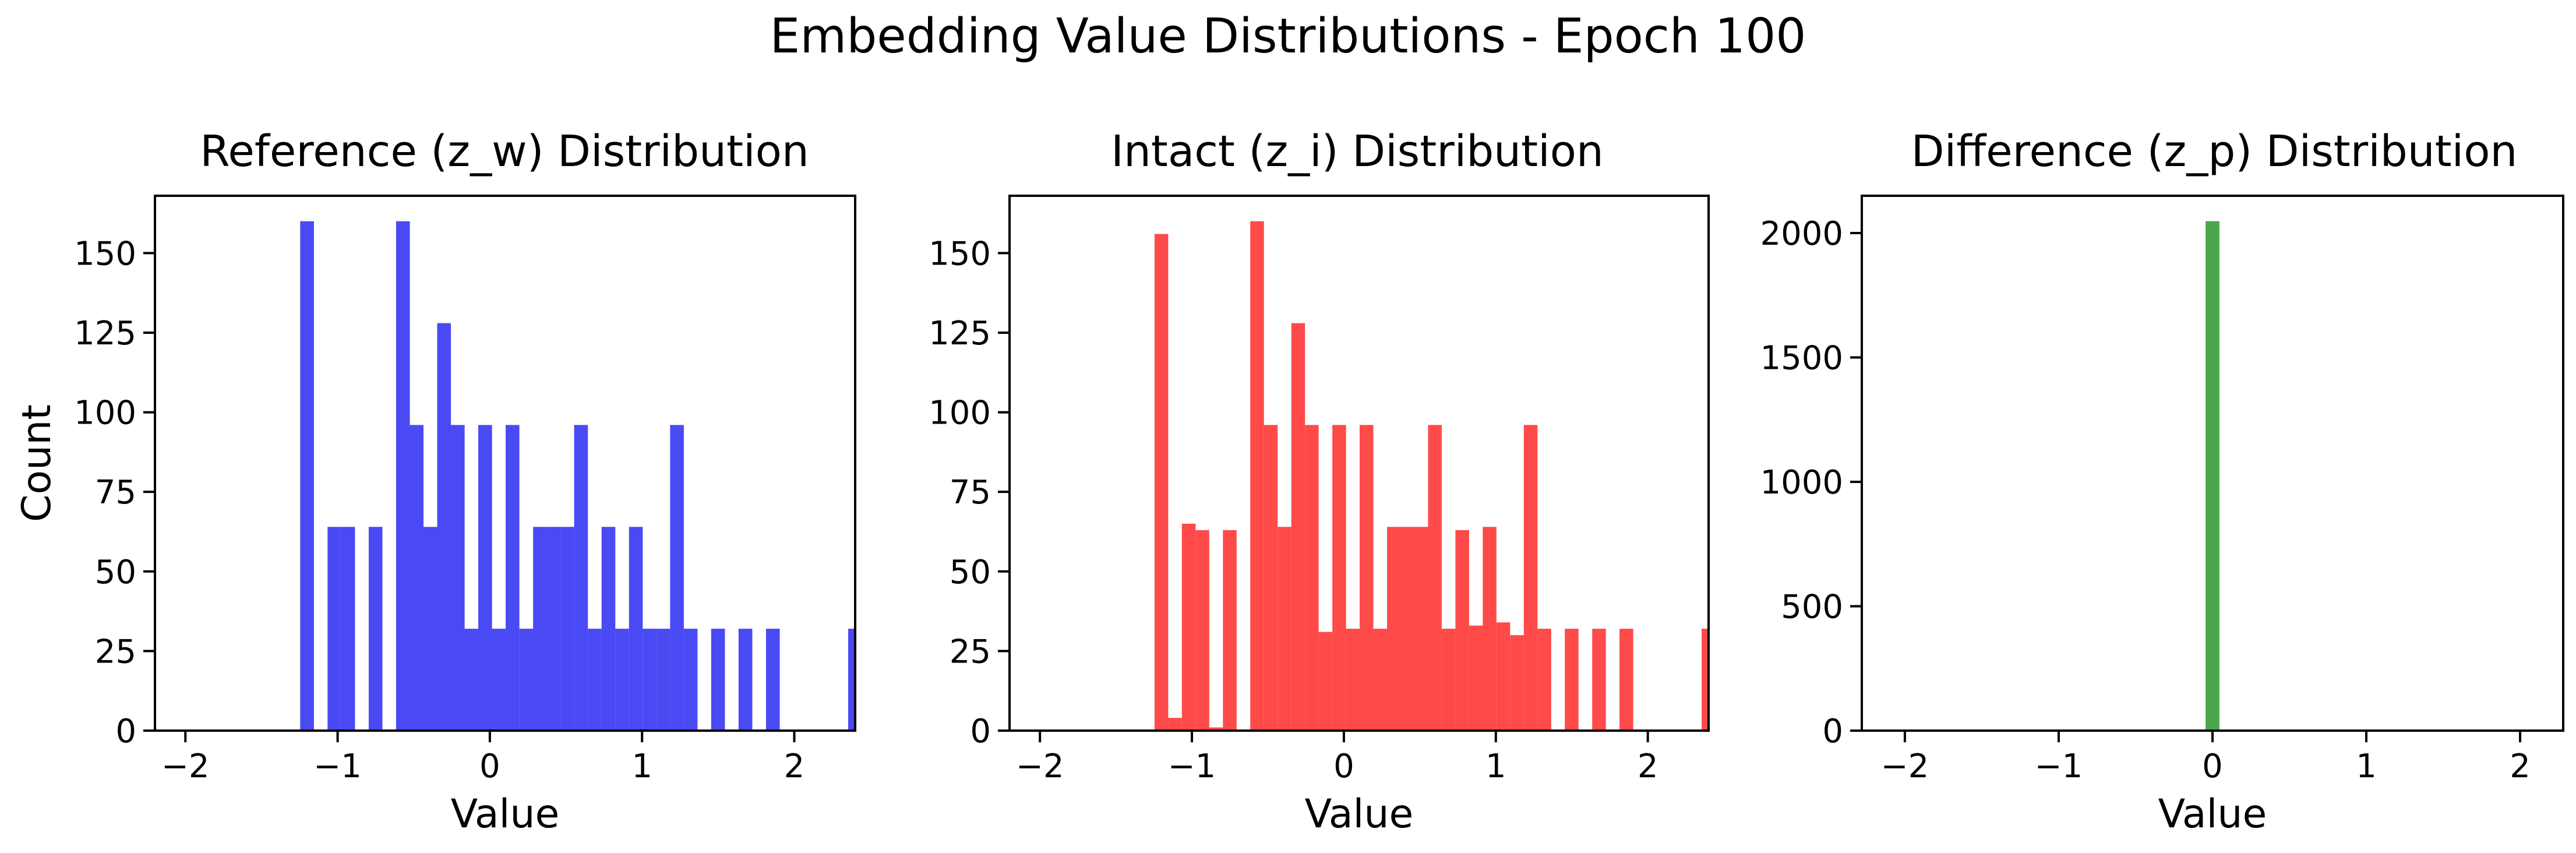 The height and width of the screenshot is (853, 2576). What do you see at coordinates (1802, 359) in the screenshot?
I see `y-tick-label: 1500` at bounding box center [1802, 359].